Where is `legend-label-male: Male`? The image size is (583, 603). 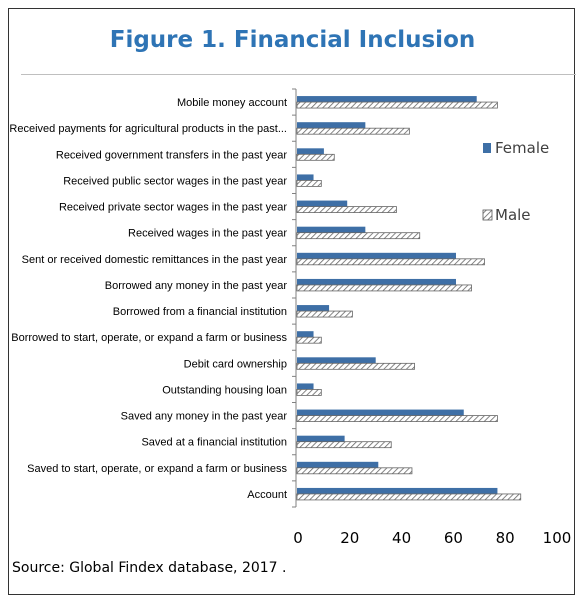
legend-label-male: Male is located at coordinates (513, 215).